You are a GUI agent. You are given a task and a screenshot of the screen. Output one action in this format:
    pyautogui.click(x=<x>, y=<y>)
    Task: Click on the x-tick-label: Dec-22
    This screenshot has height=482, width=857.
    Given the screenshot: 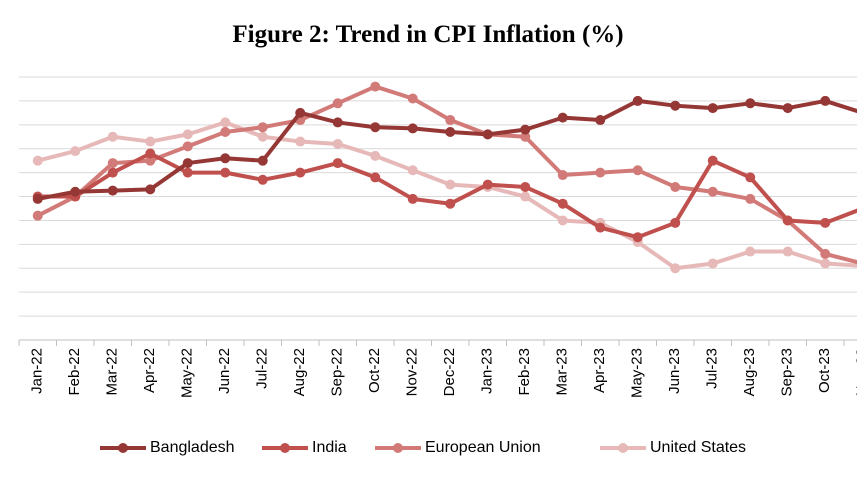 What is the action you would take?
    pyautogui.click(x=449, y=372)
    